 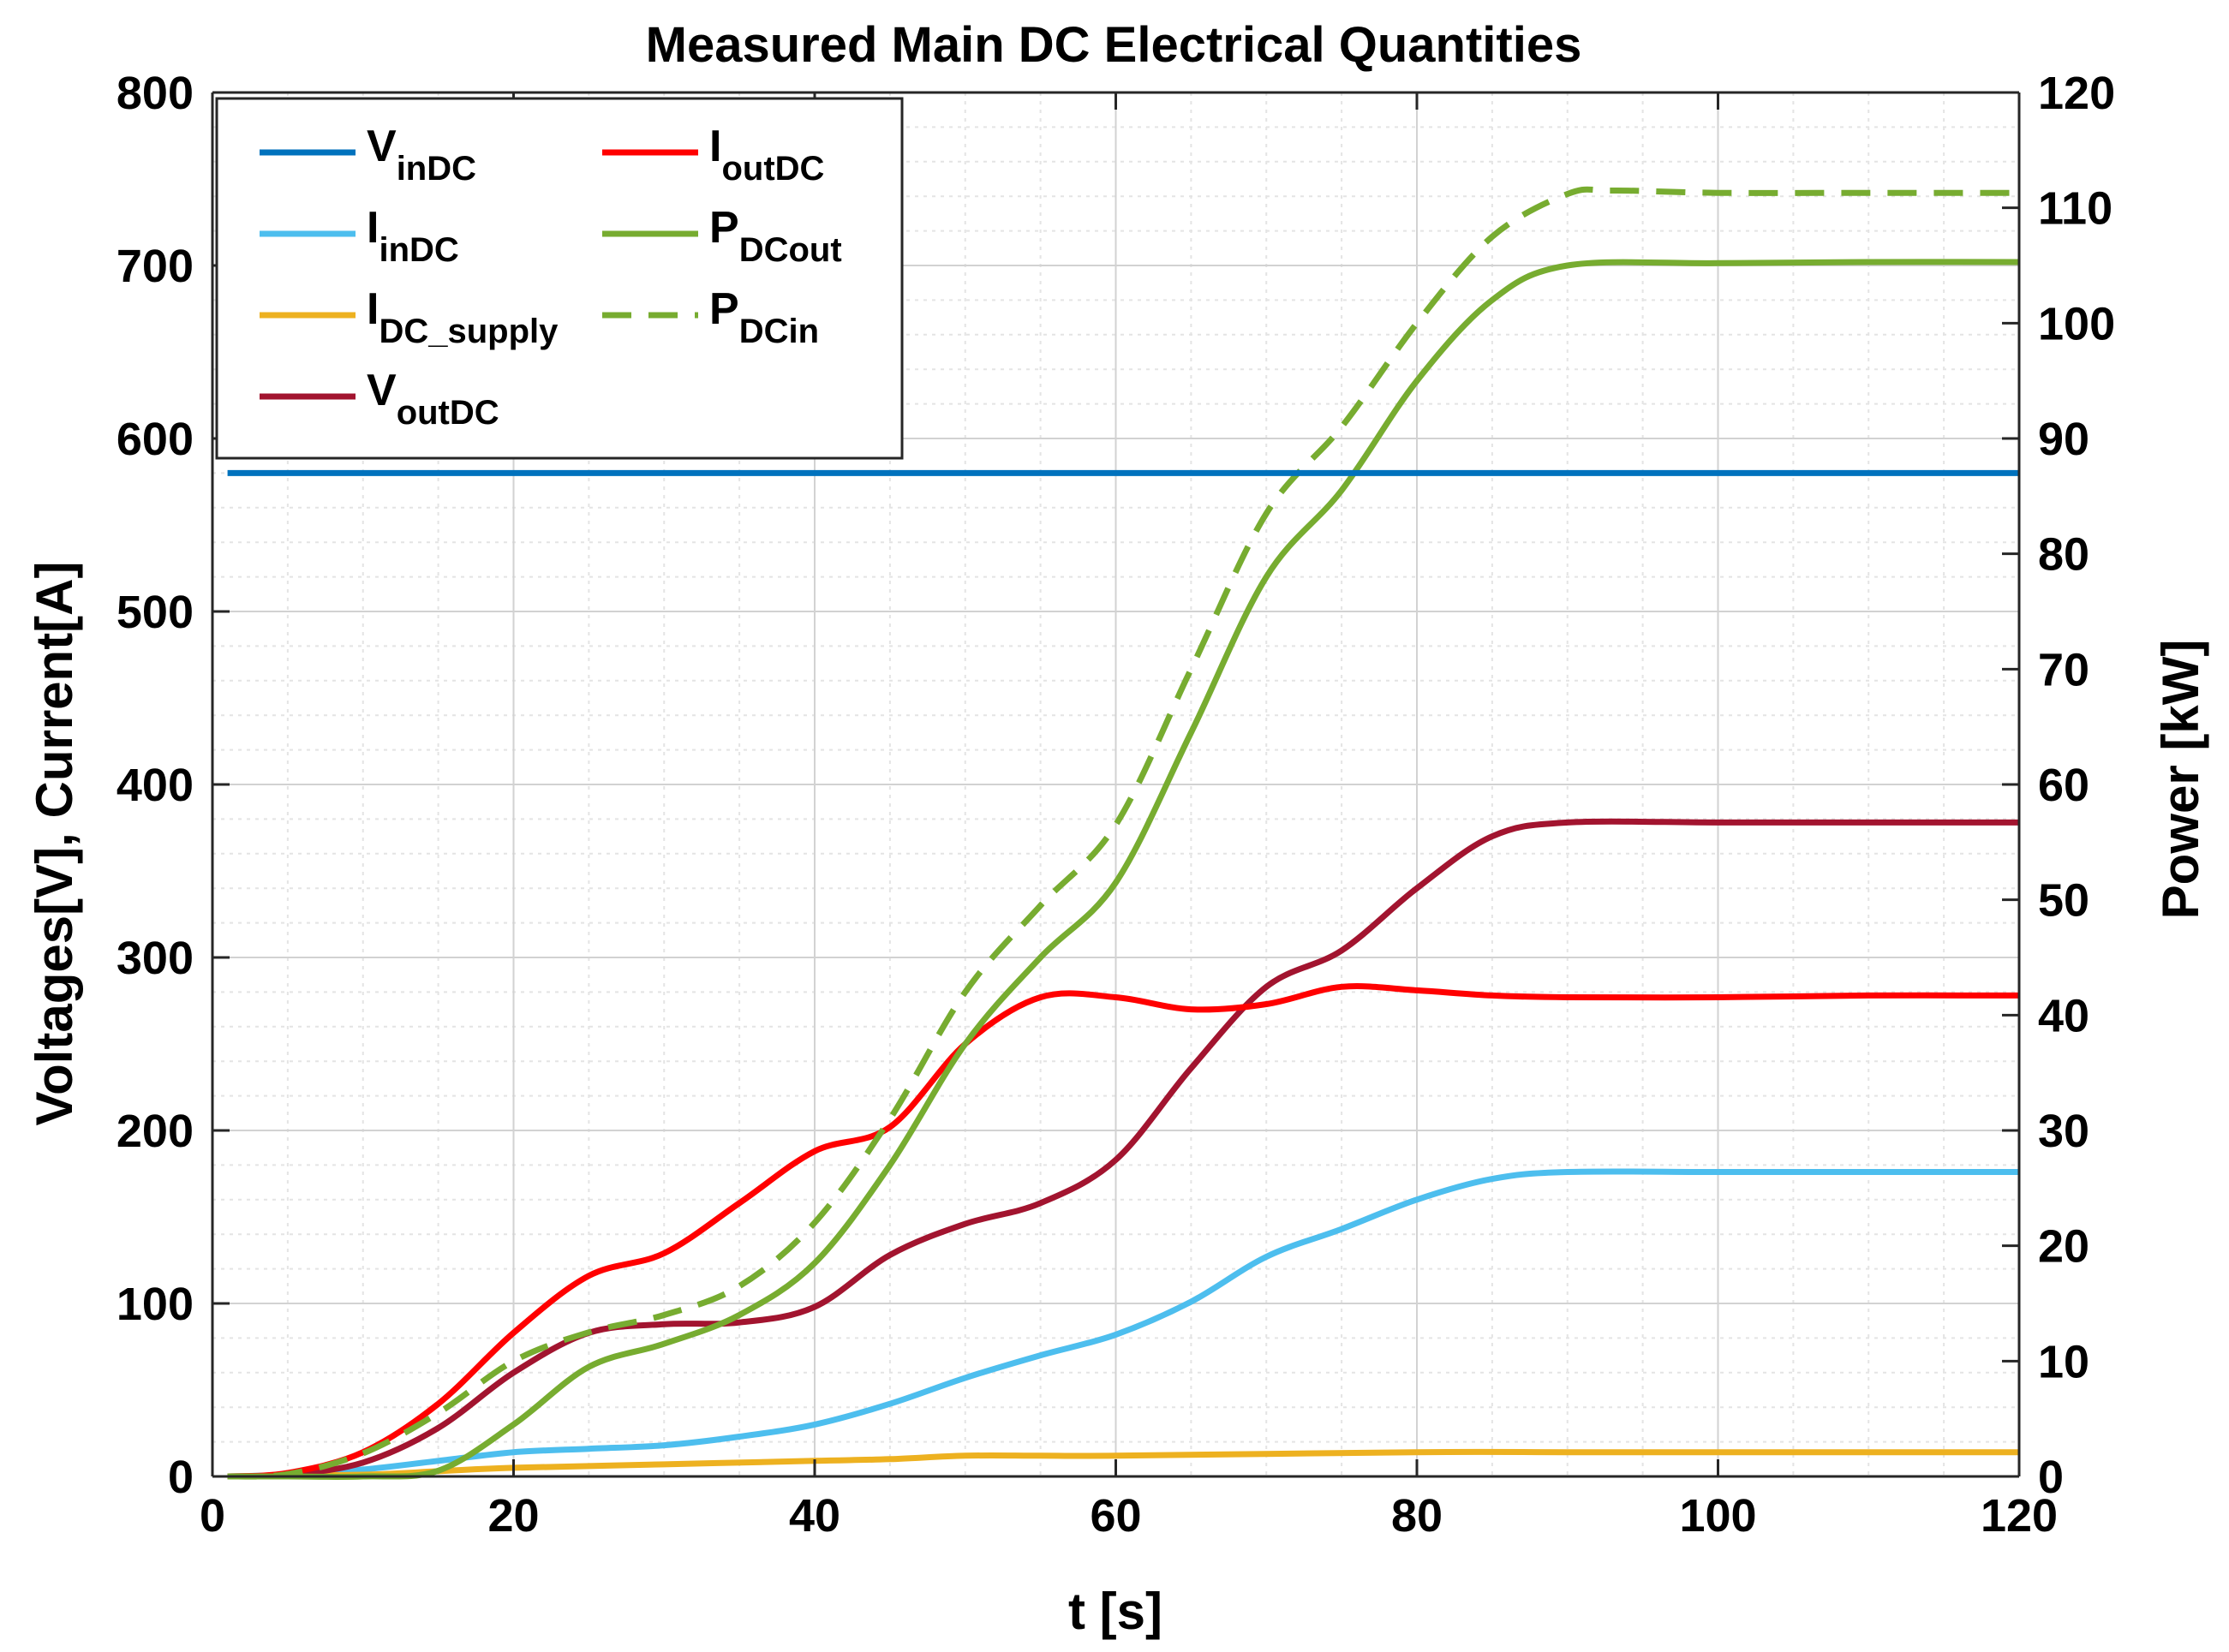 What do you see at coordinates (1123, 1464) in the screenshot?
I see `series-line-i-dc-supply` at bounding box center [1123, 1464].